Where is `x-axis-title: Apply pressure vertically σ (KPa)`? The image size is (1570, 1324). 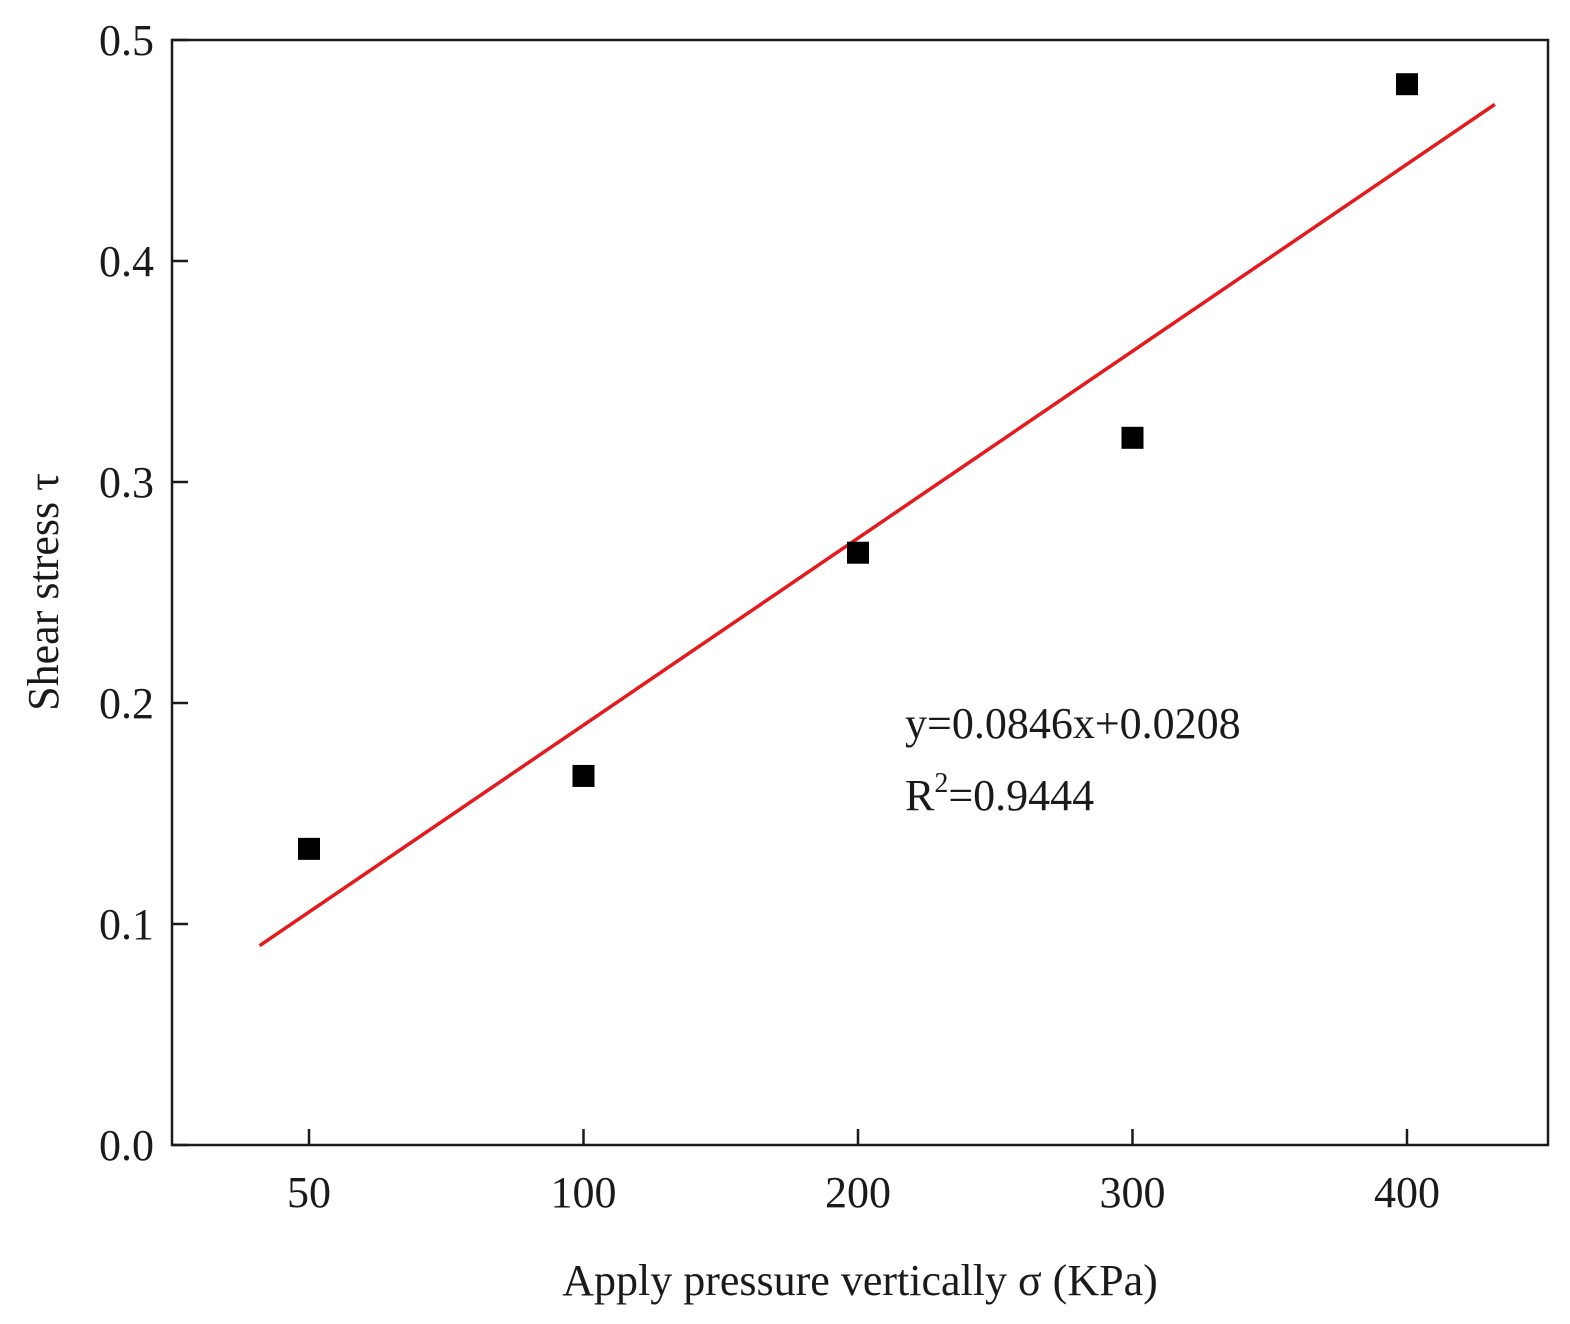
x-axis-title: Apply pressure vertically σ (KPa) is located at coordinates (860, 1280).